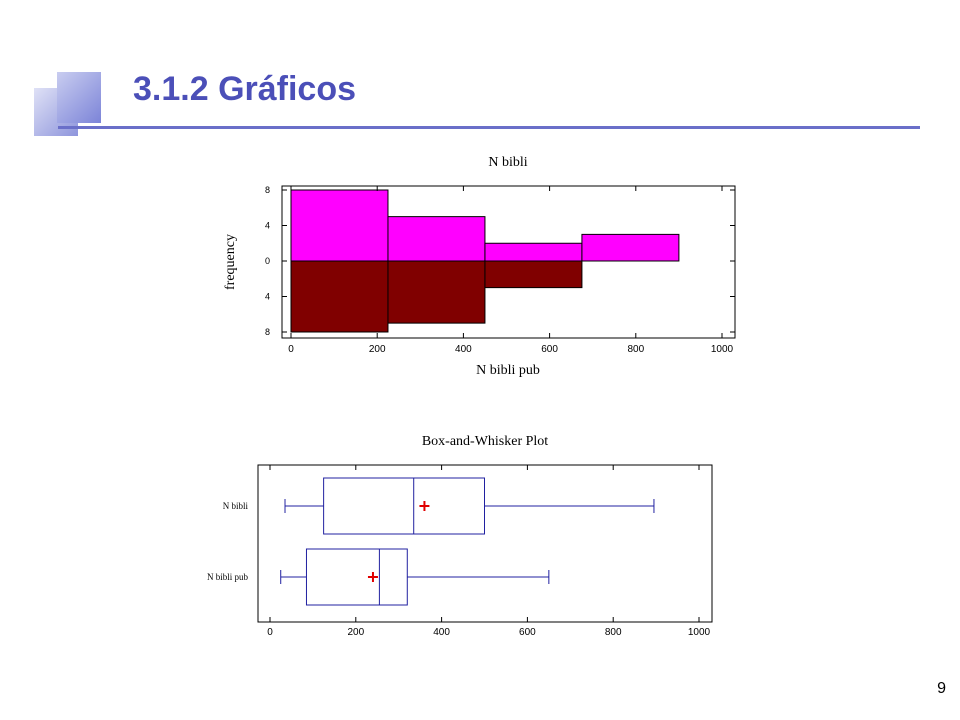 The image size is (960, 720). What do you see at coordinates (527, 632) in the screenshot?
I see `boxplot-x-tick-label: 600` at bounding box center [527, 632].